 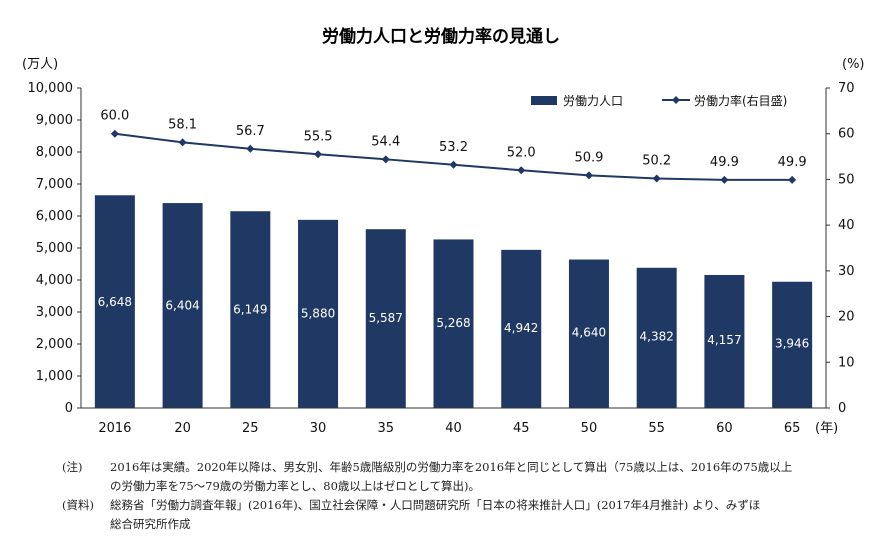 What do you see at coordinates (853, 64) in the screenshot?
I see `right-axis-unit: (%)` at bounding box center [853, 64].